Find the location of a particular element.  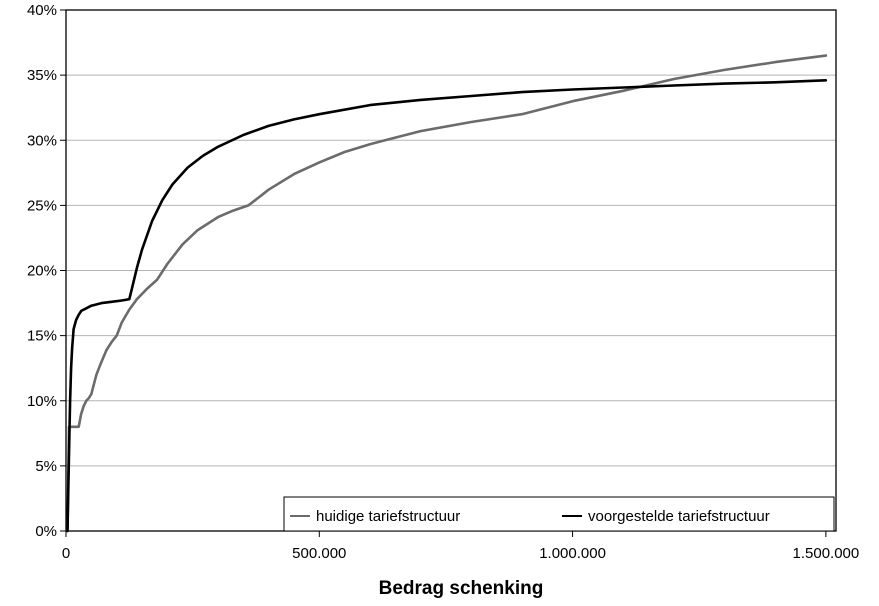

legend-label-huidige: huidige tariefstructuur is located at coordinates (388, 516).